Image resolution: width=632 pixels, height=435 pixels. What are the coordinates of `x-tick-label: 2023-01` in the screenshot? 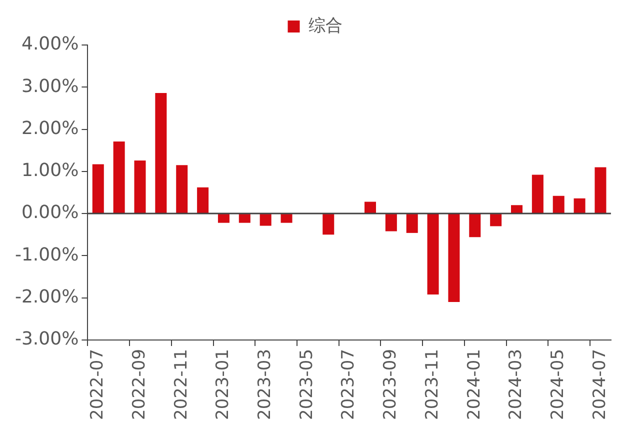 It's located at (223, 384).